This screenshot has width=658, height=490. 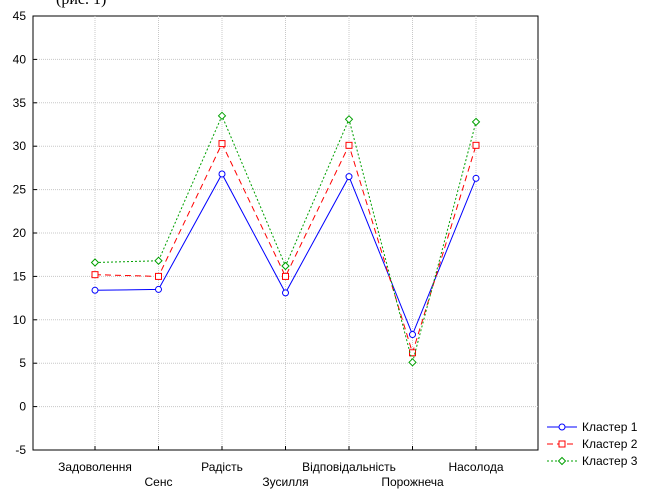 What do you see at coordinates (20, 146) in the screenshot?
I see `y-tick-label: 30` at bounding box center [20, 146].